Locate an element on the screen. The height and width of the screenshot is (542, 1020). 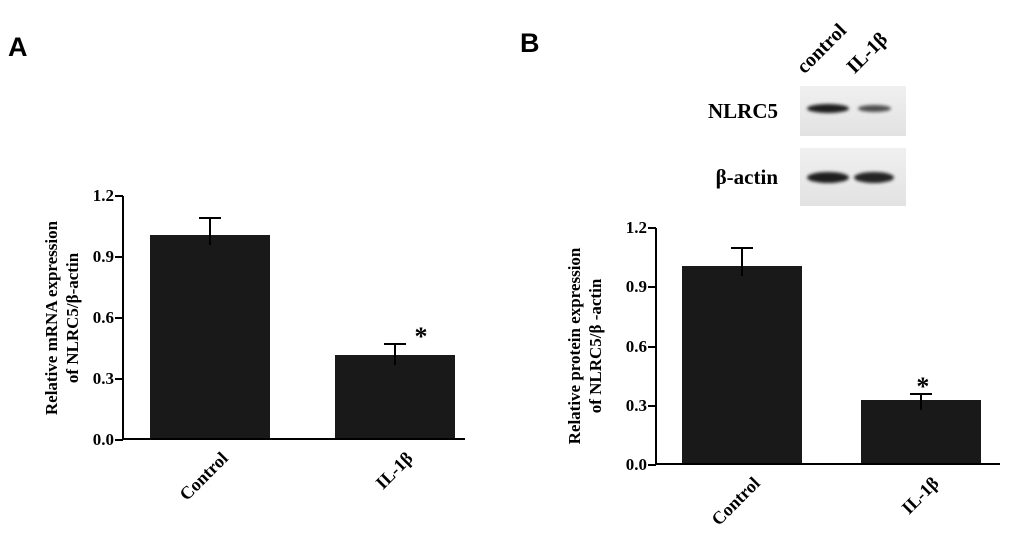
blot-band-actin-control is located at coordinates (828, 177).